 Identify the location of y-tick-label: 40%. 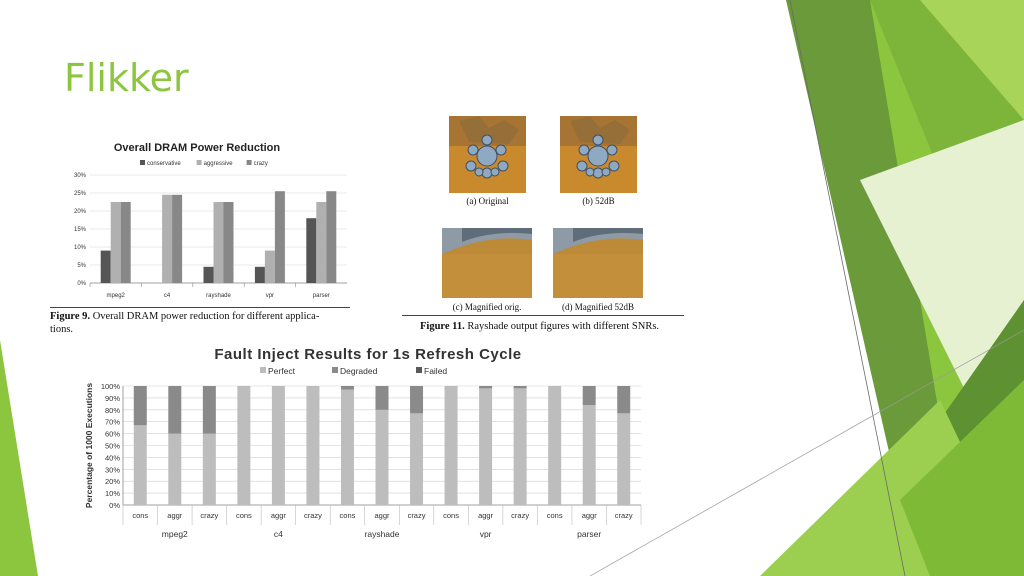
(112, 457).